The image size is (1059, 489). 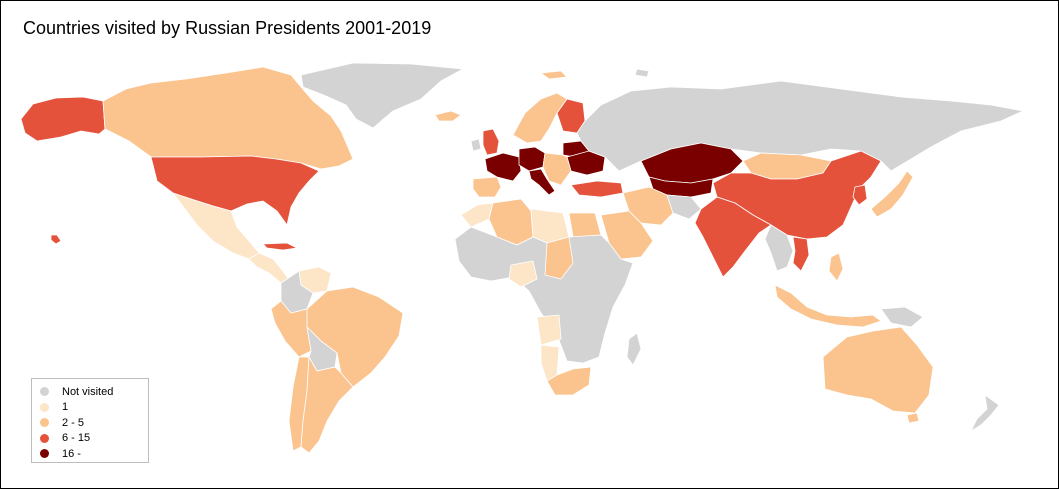 I want to click on region-philippines, so click(x=836, y=267).